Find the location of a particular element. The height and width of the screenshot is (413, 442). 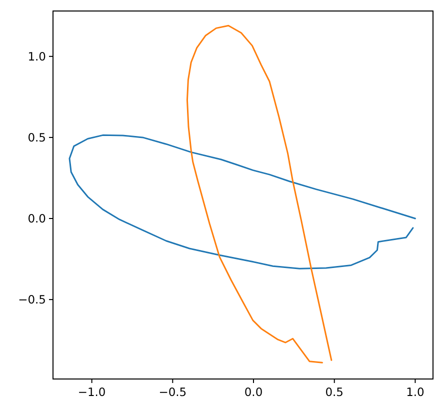

x-tick-label: −1.0 is located at coordinates (92, 392).